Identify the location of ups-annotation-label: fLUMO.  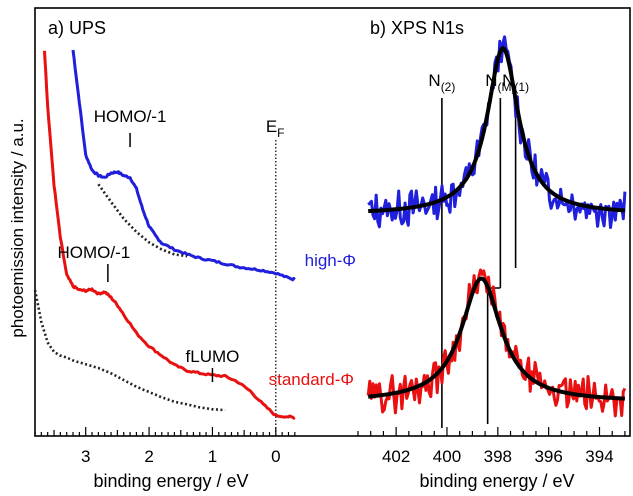
(213, 356).